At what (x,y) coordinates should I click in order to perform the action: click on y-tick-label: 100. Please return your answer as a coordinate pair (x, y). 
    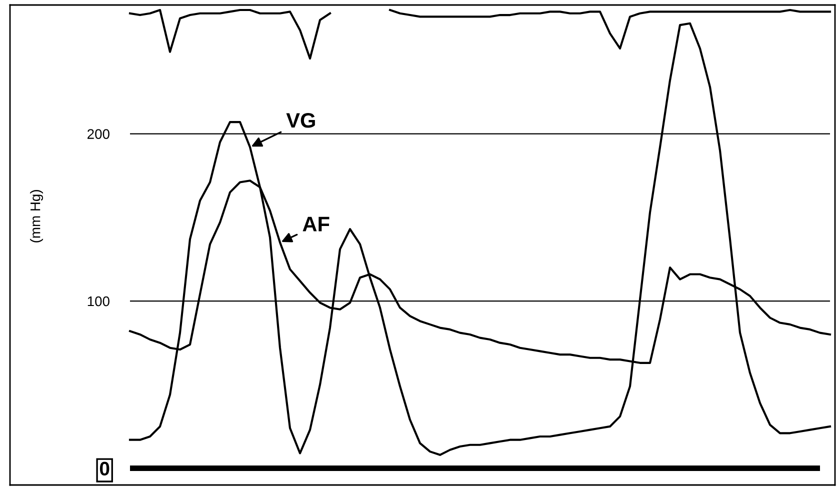
    Looking at the image, I should click on (99, 301).